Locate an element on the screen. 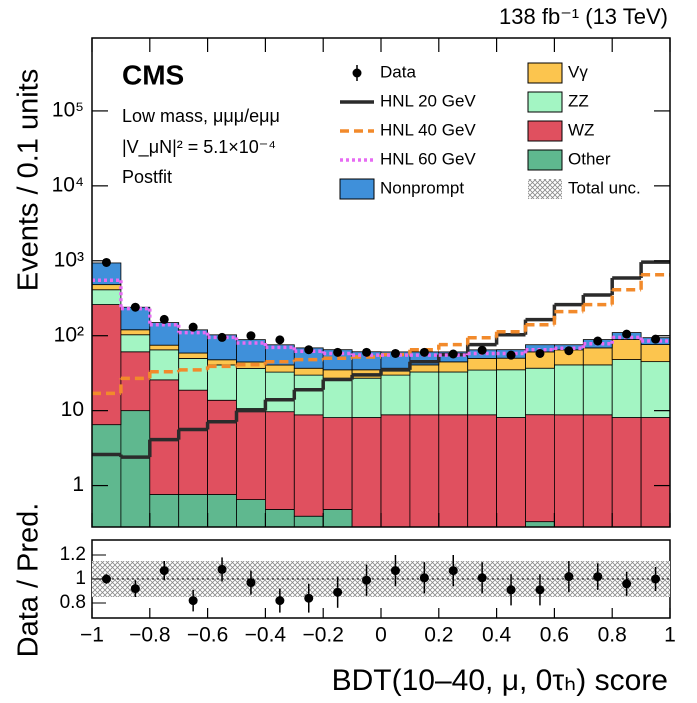 The width and height of the screenshot is (697, 703). legend-label: Data is located at coordinates (398, 71).